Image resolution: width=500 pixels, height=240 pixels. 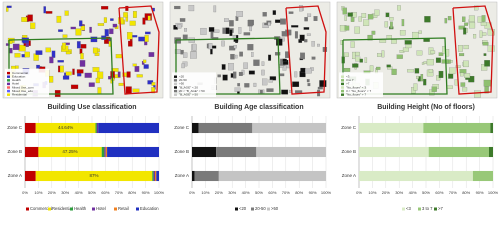 What do you see at coordinates (306, 50) in the screenshot?
I see `zone-outline` at bounding box center [306, 50].